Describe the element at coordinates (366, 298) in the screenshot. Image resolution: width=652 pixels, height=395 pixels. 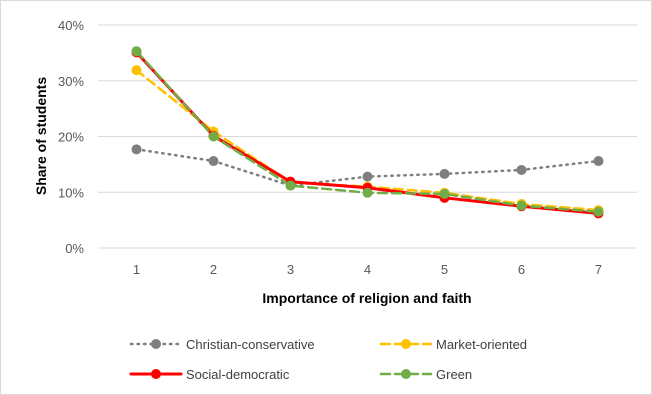
I see `x-axis-title: Importance of religion and faith` at that location.